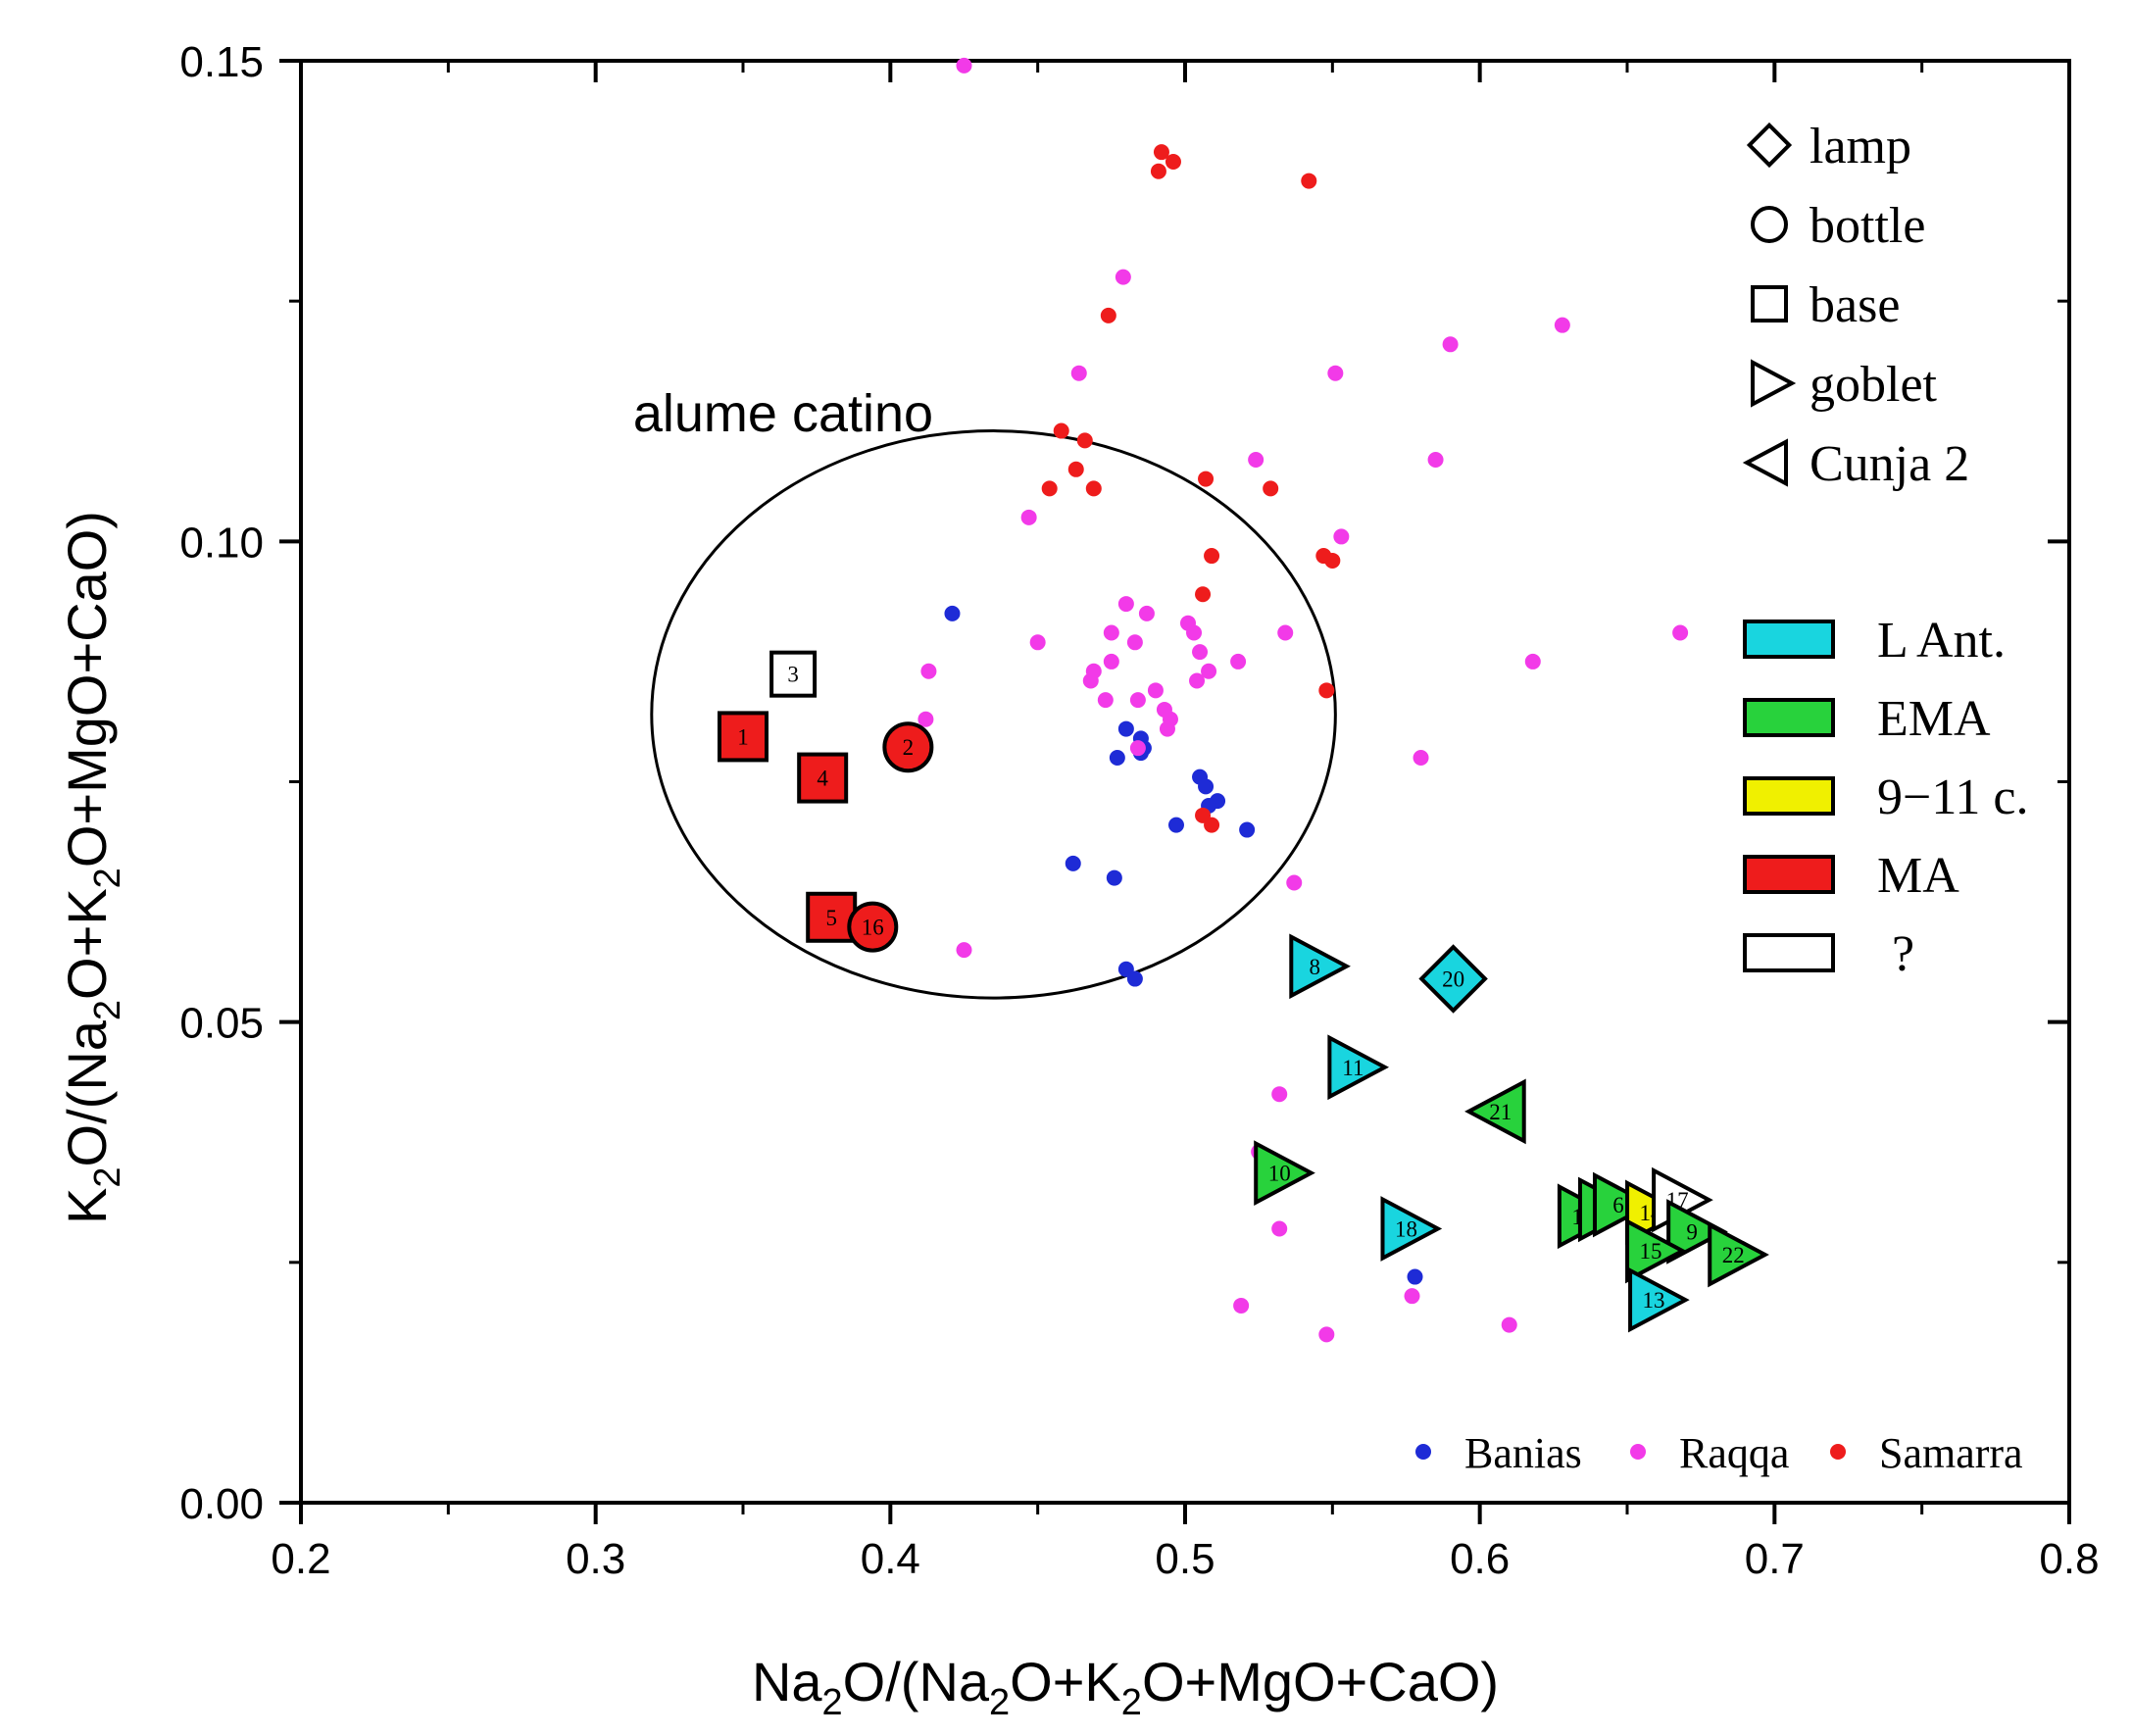  I want to click on sample-label: 1, so click(743, 737).